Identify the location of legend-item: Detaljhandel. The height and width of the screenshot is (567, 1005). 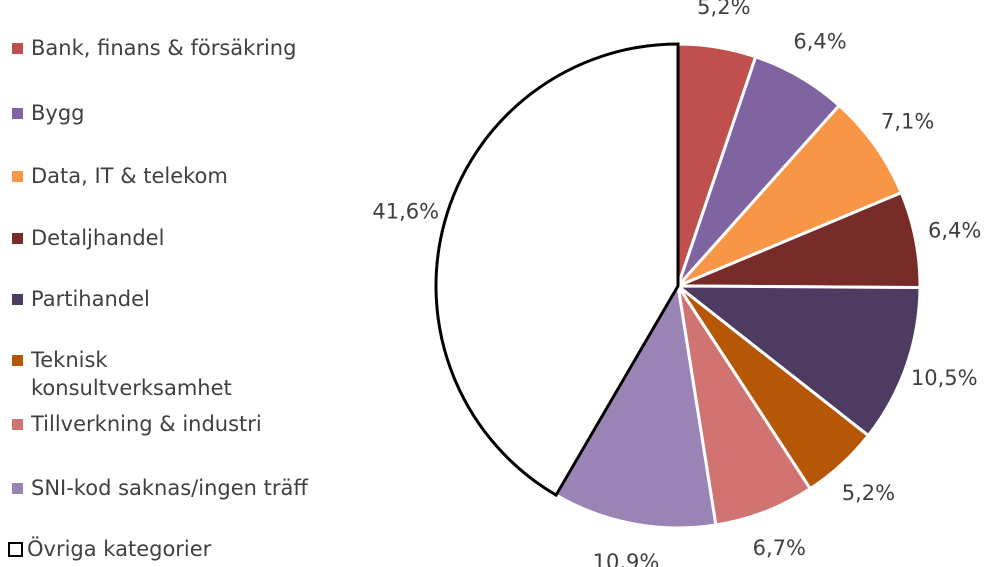
(162, 238).